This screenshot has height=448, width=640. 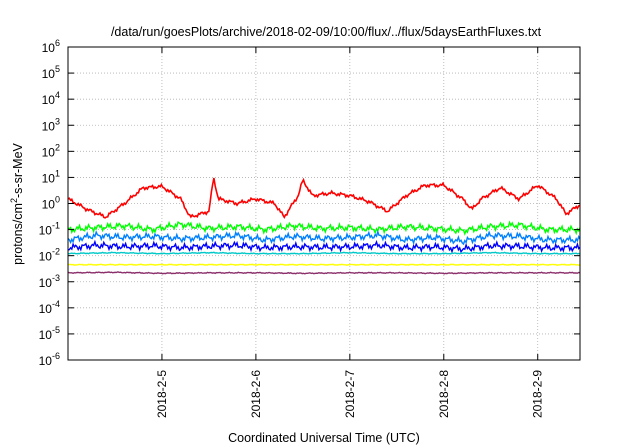 I want to click on y-tick-label: 10⁻¹, so click(x=49, y=229).